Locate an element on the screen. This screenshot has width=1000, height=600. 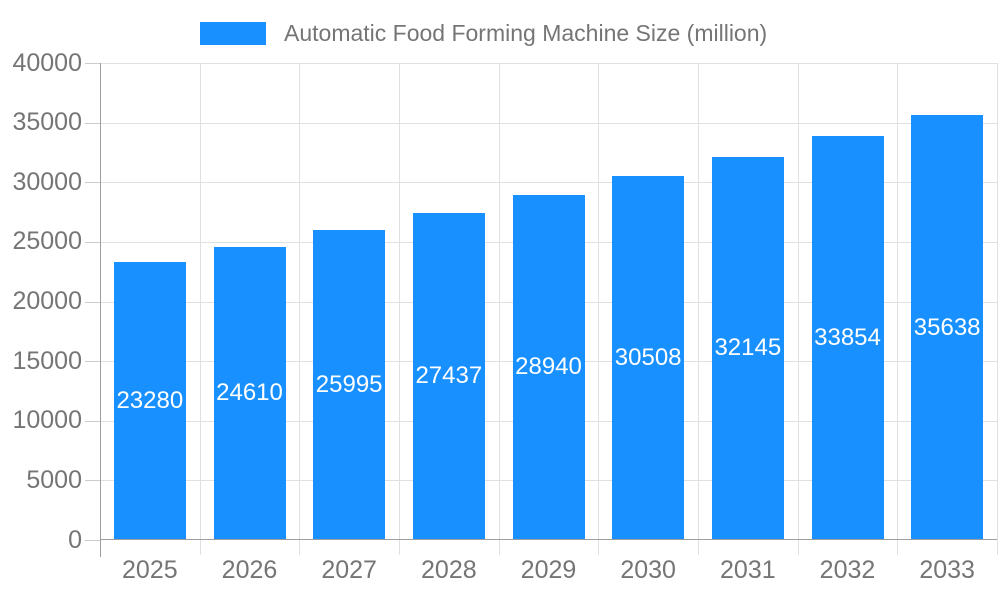
bar: 30508 is located at coordinates (648, 358).